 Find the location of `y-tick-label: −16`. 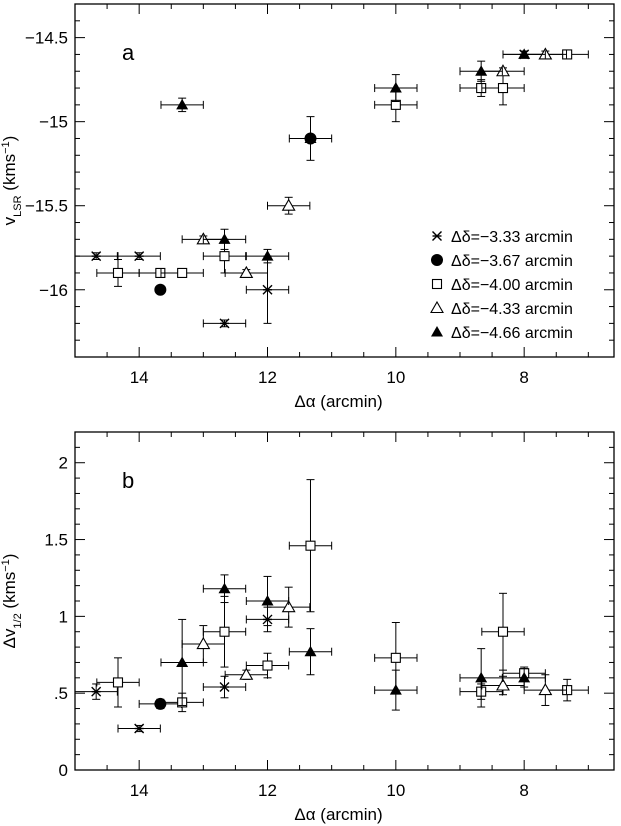

y-tick-label: −16 is located at coordinates (53, 290).